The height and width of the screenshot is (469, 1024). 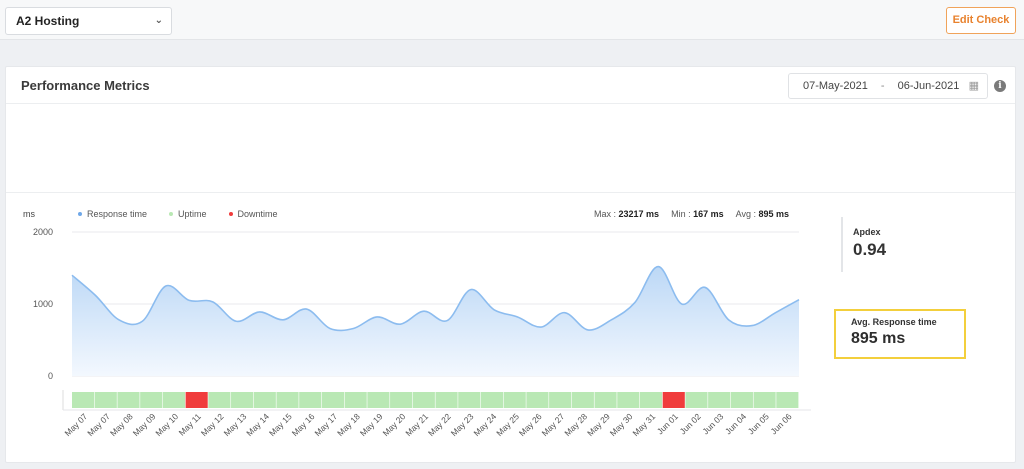 I want to click on x-tick-label: Jun 03, so click(x=712, y=423).